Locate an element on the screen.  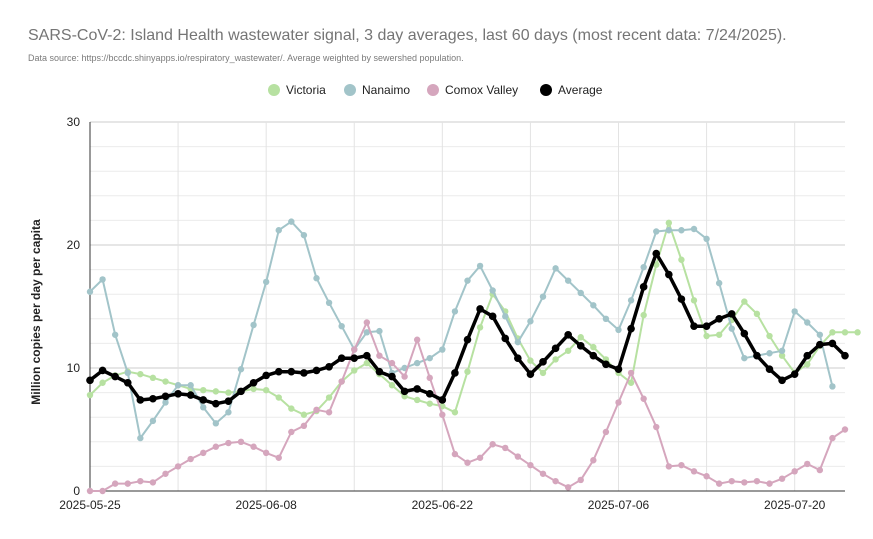
x-tick-label: 2025-05-25 is located at coordinates (90, 505).